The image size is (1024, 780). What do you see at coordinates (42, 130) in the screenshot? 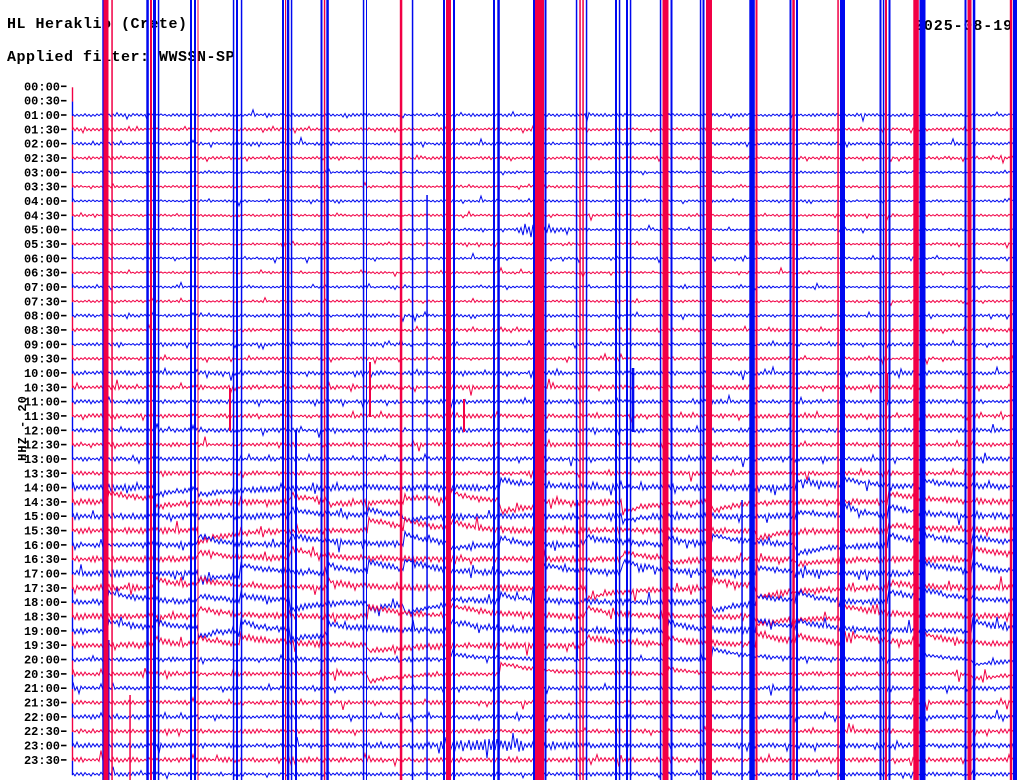
I see `time-label: 01:30` at bounding box center [42, 130].